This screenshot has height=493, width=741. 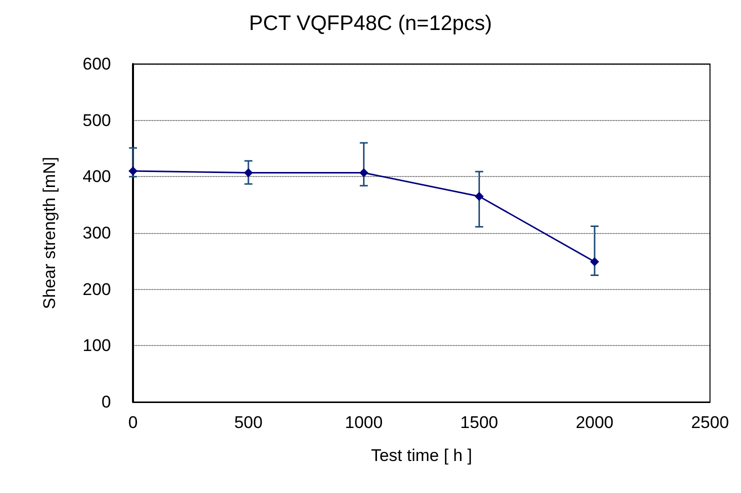 I want to click on x-tick-label: 500, so click(x=248, y=422).